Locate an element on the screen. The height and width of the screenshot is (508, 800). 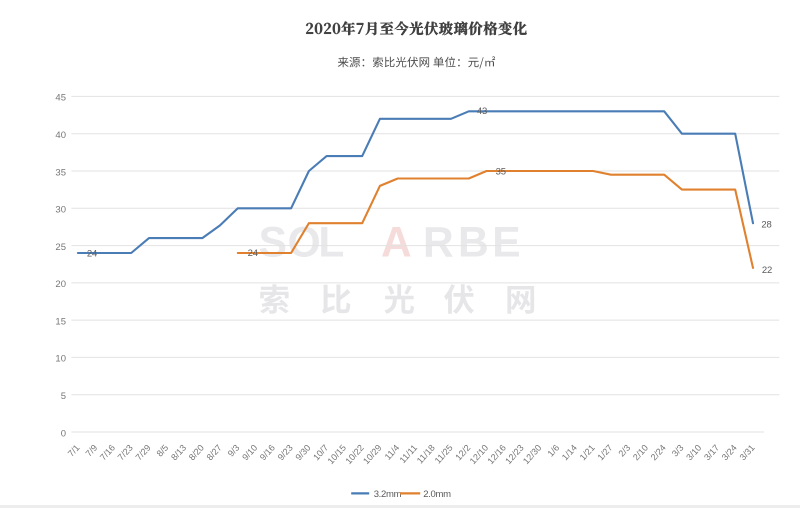
svg-text: 3.2mm is located at coordinates (388, 494).